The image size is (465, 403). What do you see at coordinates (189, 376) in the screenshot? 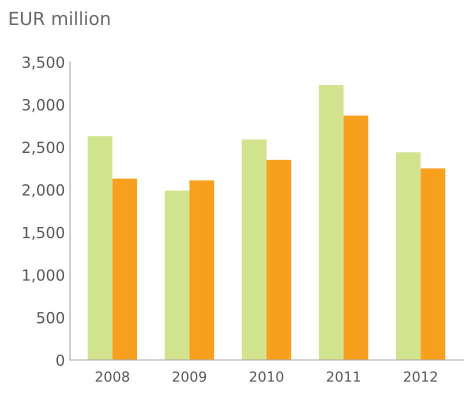
I see `x-tick-label: 2009` at bounding box center [189, 376].